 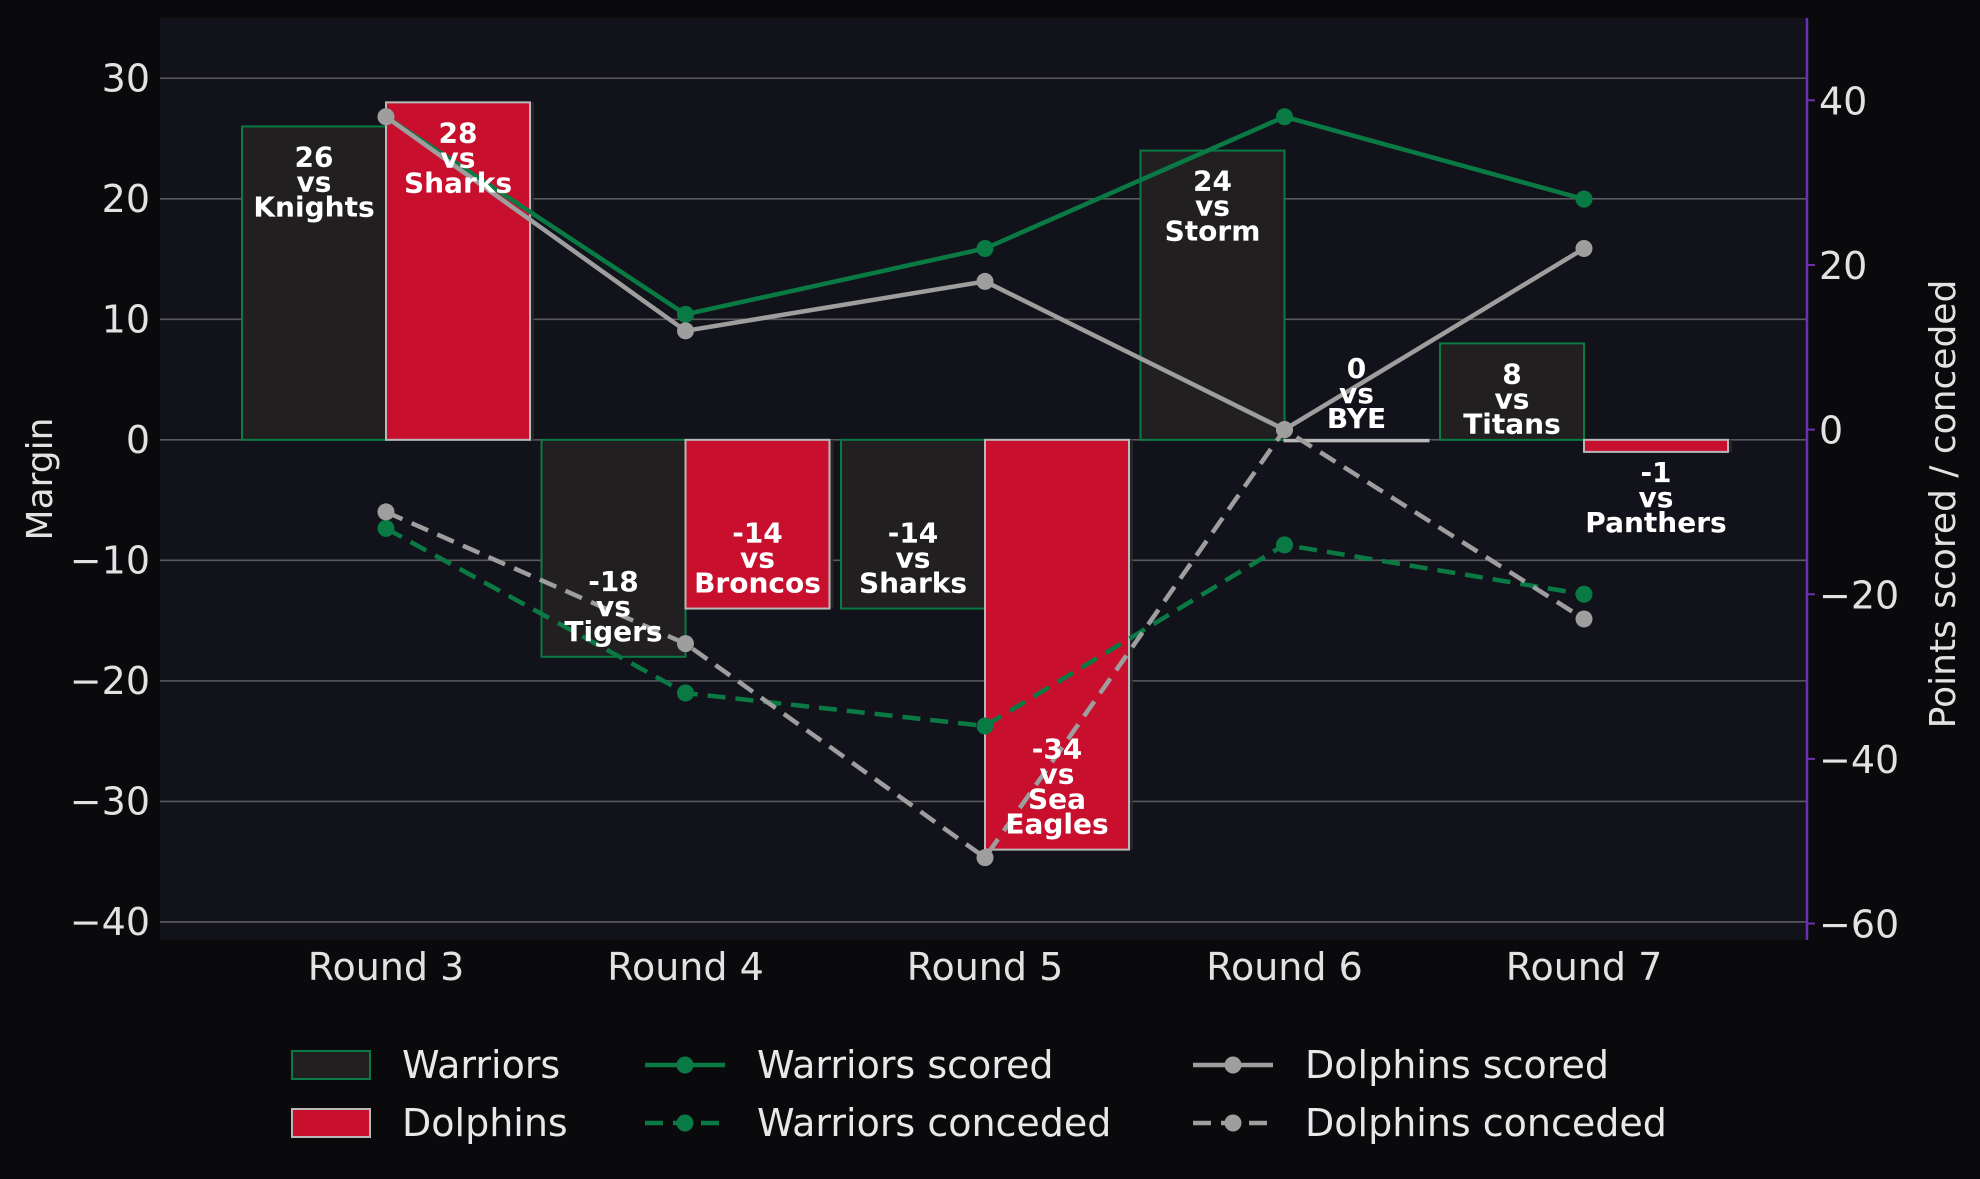 I want to click on x-tick-label: Round 5, so click(x=985, y=967).